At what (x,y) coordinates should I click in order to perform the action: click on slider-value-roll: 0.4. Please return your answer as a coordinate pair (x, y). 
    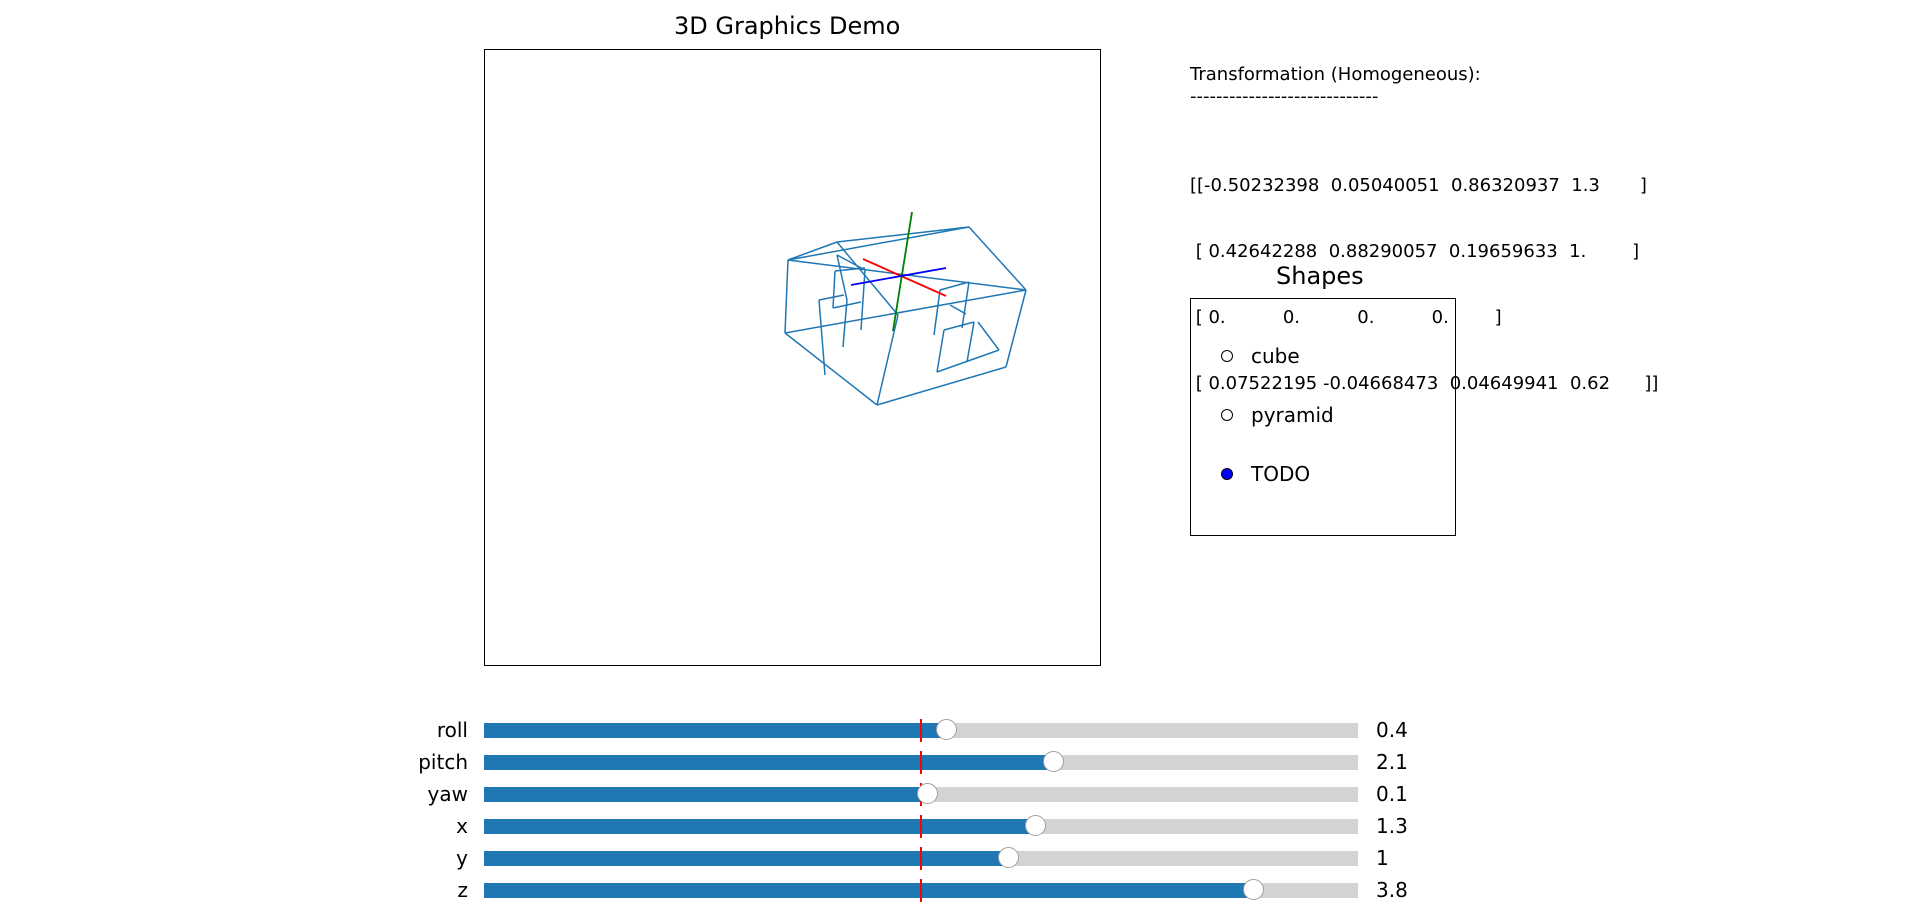
    Looking at the image, I should click on (1392, 730).